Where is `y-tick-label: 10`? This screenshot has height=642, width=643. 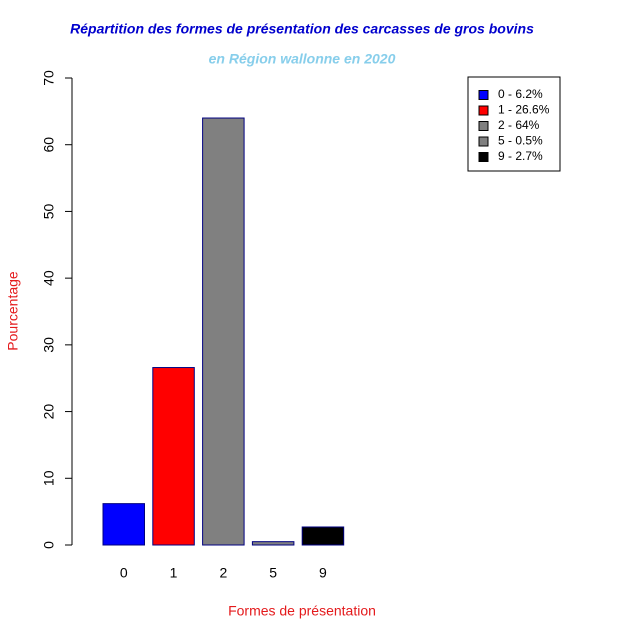 y-tick-label: 10 is located at coordinates (49, 478).